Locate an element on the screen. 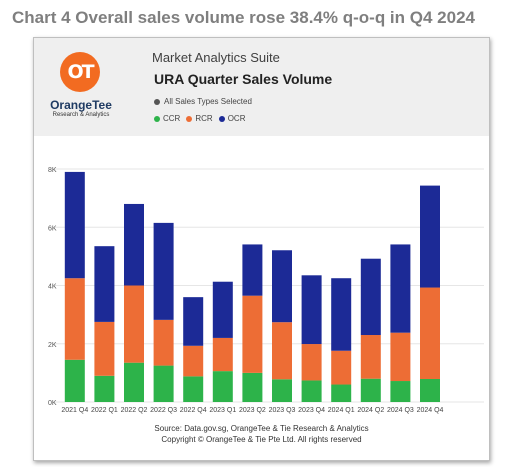 The height and width of the screenshot is (467, 509). orangetee-logo-icon: OT is located at coordinates (80, 72).